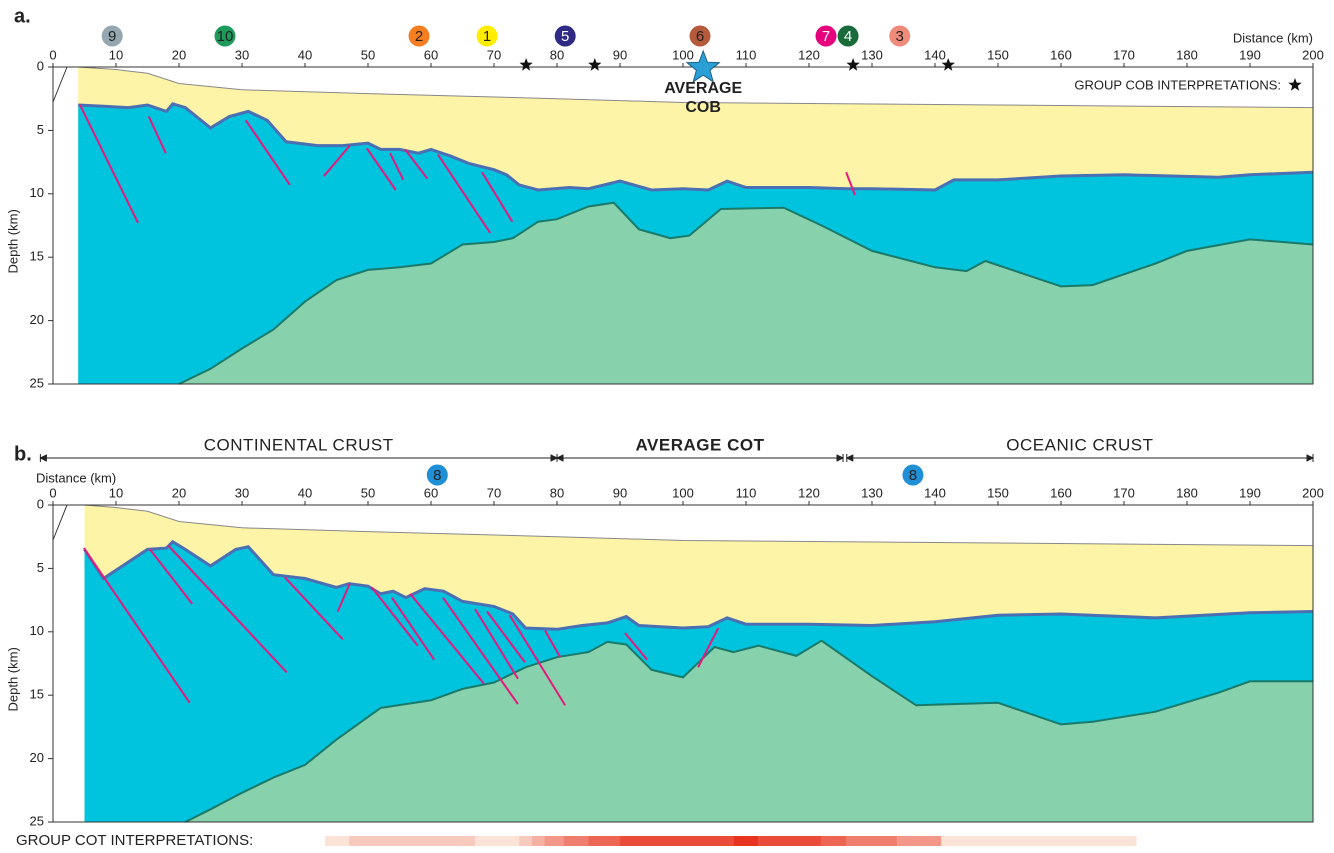 Image resolution: width=1334 pixels, height=853 pixels. I want to click on x-axis-label: Distance (km), so click(76, 477).